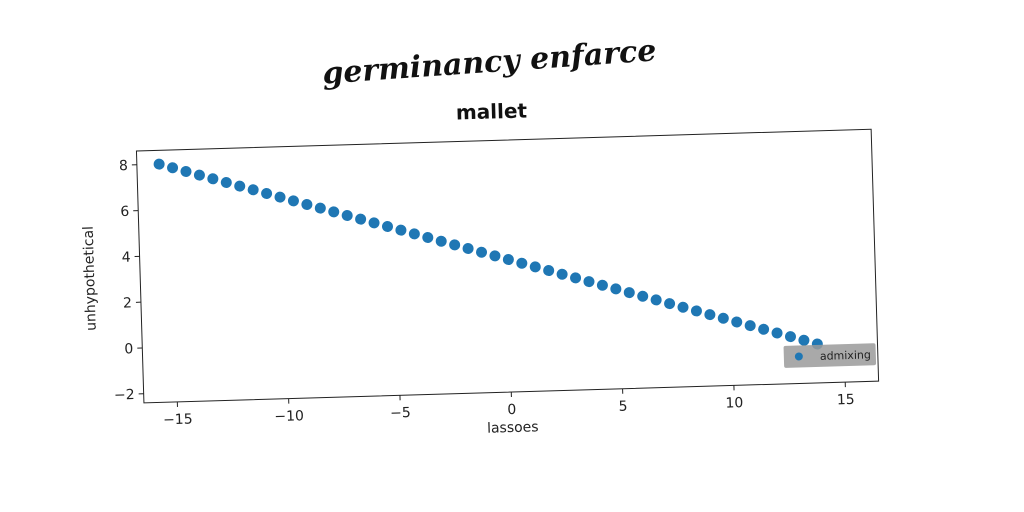 The height and width of the screenshot is (512, 1024). I want to click on x-axis-label: lassoes, so click(513, 428).